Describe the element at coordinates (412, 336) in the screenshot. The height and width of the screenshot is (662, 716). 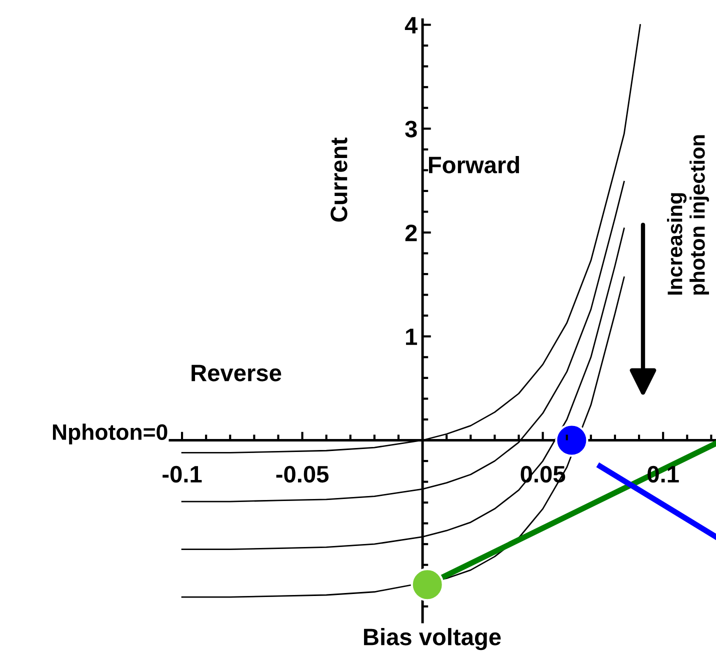
I see `y-tick-label: 1` at that location.